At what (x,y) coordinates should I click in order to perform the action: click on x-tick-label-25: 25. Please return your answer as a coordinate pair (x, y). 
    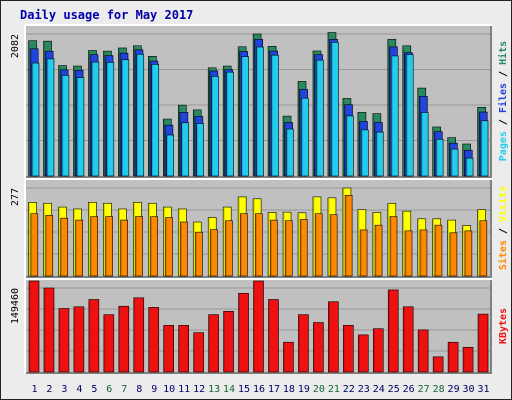
    Looking at the image, I should click on (394, 389).